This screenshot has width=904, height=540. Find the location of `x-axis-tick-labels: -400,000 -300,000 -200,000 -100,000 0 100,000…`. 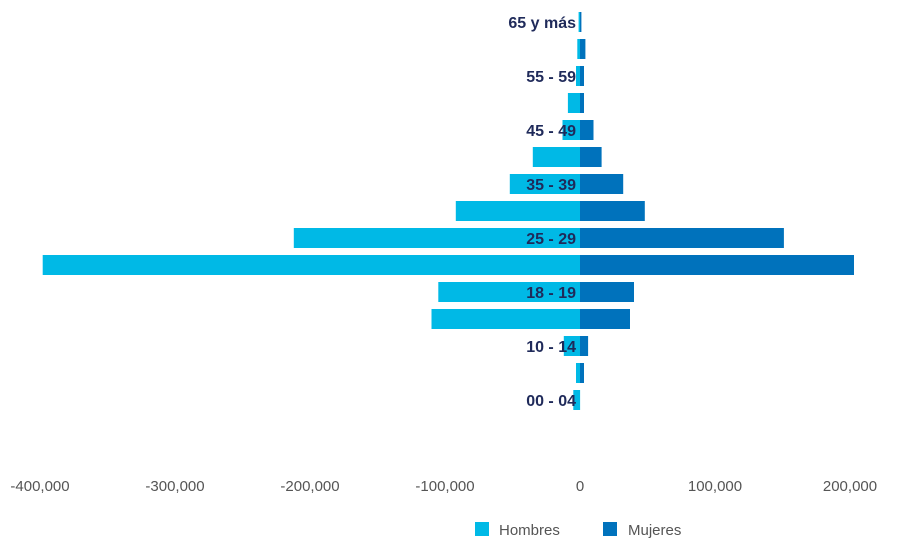

x-axis-tick-labels: -400,000 -300,000 -200,000 -100,000 0 100,000… is located at coordinates (443, 486).